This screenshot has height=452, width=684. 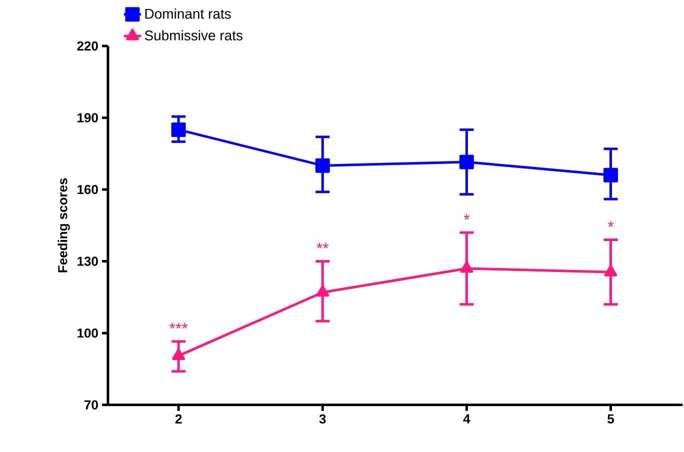 I want to click on legend-label: Submissive rats, so click(x=193, y=35).